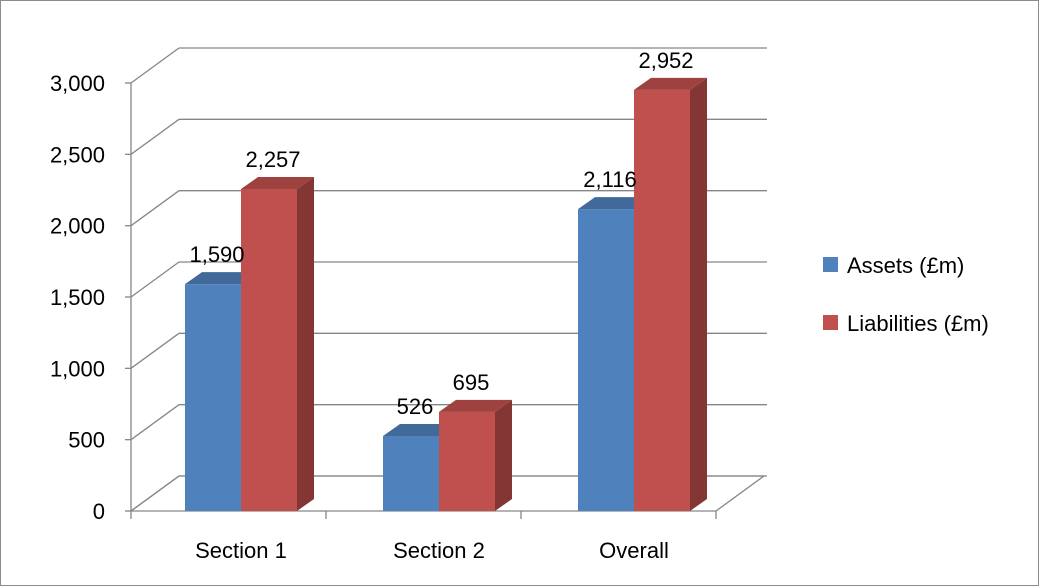 Image resolution: width=1039 pixels, height=587 pixels. Describe the element at coordinates (471, 382) in the screenshot. I see `data-label: 695` at that location.